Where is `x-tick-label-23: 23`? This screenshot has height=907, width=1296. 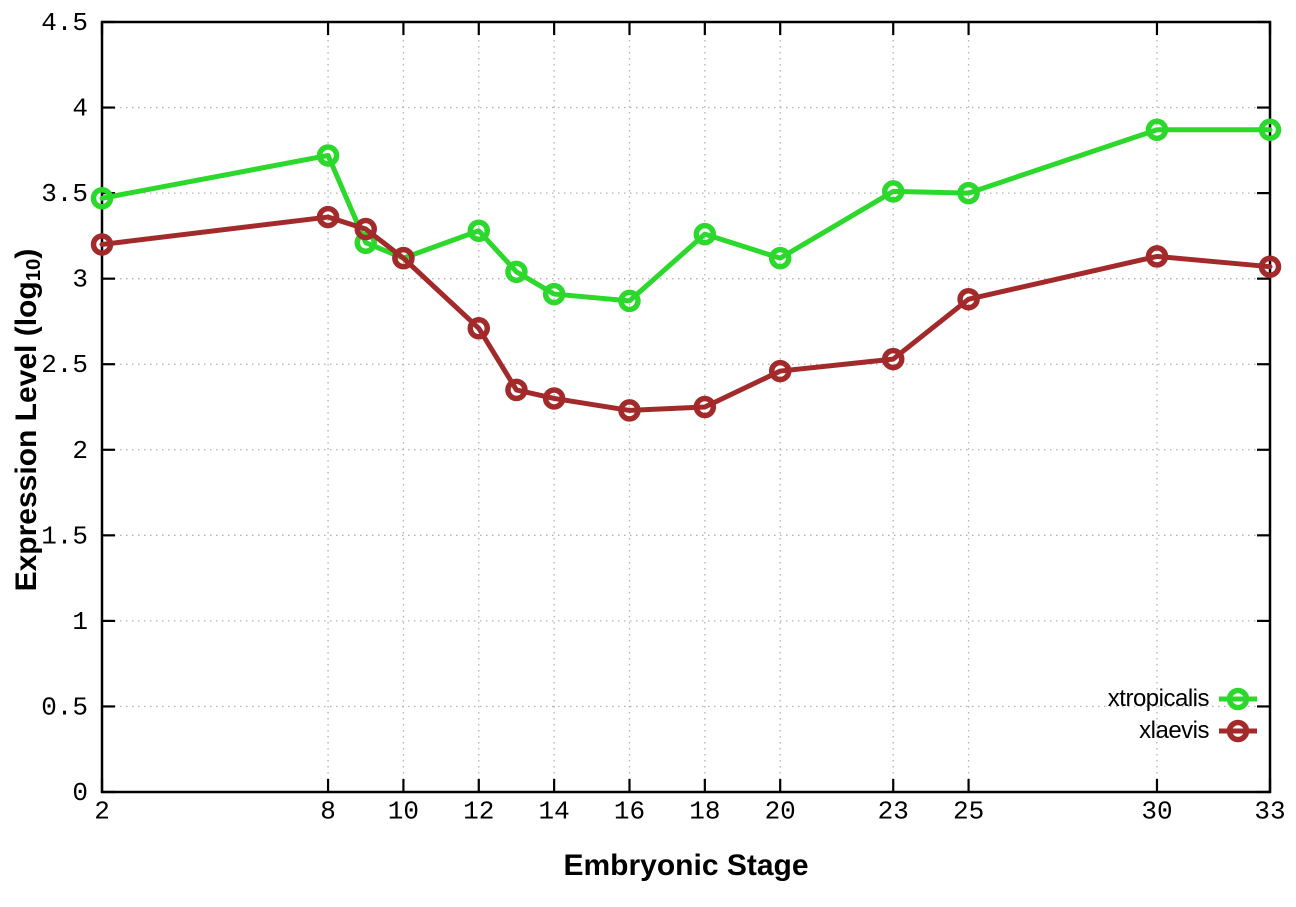
x-tick-label-23: 23 is located at coordinates (893, 812).